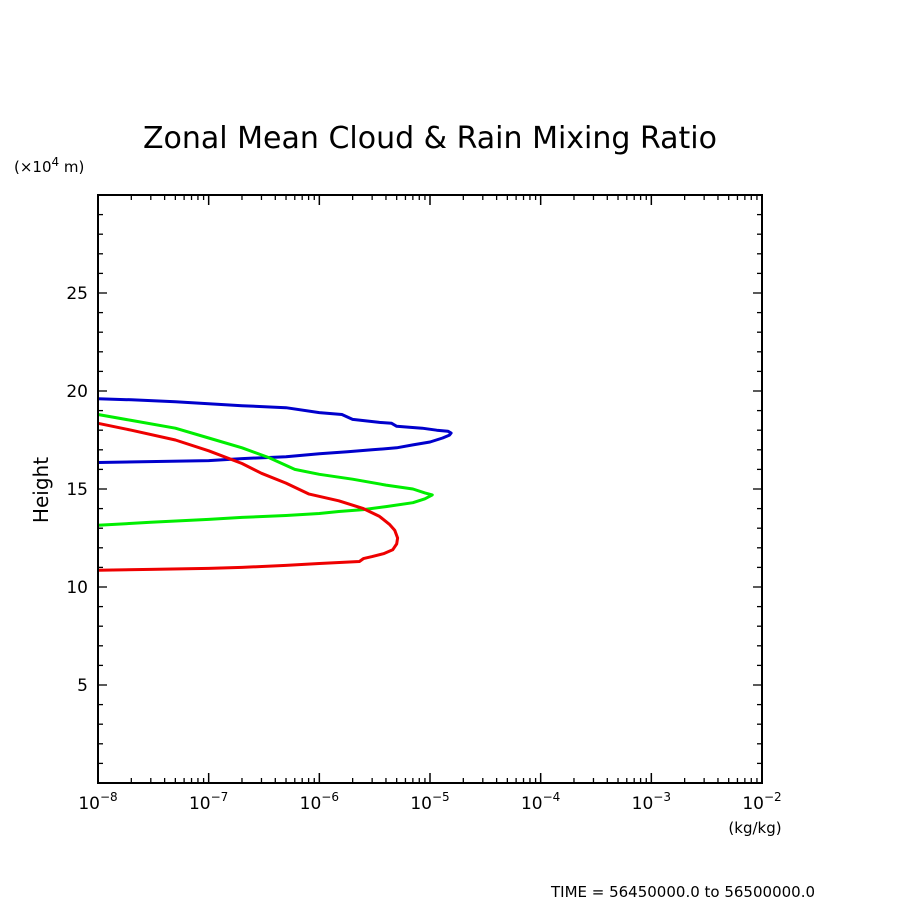 This screenshot has height=904, width=904. What do you see at coordinates (77, 392) in the screenshot?
I see `y-tick-label: 20` at bounding box center [77, 392].